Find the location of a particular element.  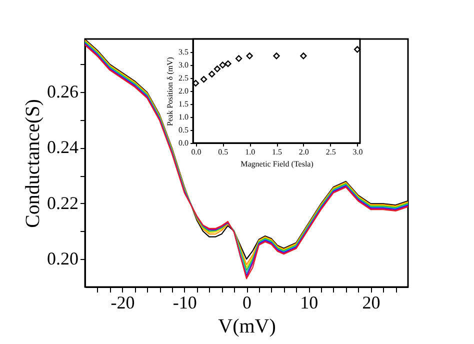

x-tick-label: 20 is located at coordinates (371, 302).